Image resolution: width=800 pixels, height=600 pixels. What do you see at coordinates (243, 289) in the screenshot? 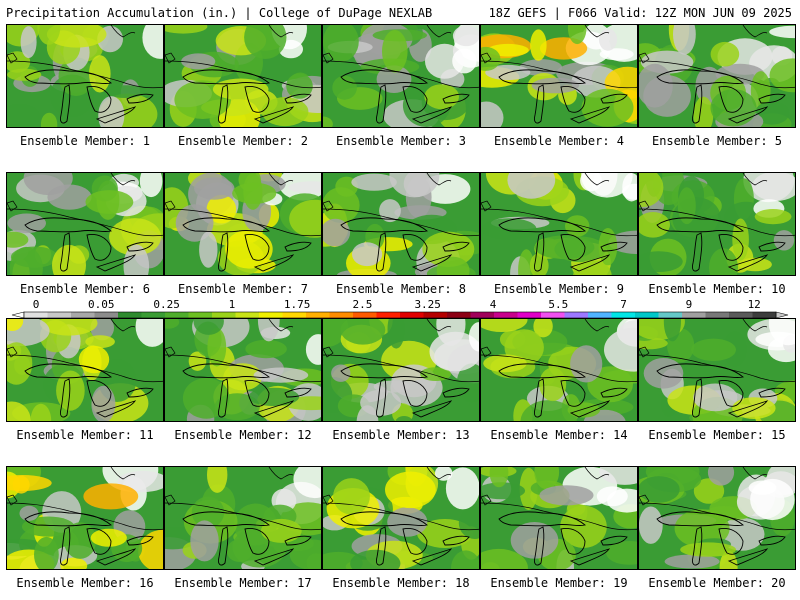
I see `ensemble-member-label: Ensemble Member: 7` at bounding box center [243, 289].